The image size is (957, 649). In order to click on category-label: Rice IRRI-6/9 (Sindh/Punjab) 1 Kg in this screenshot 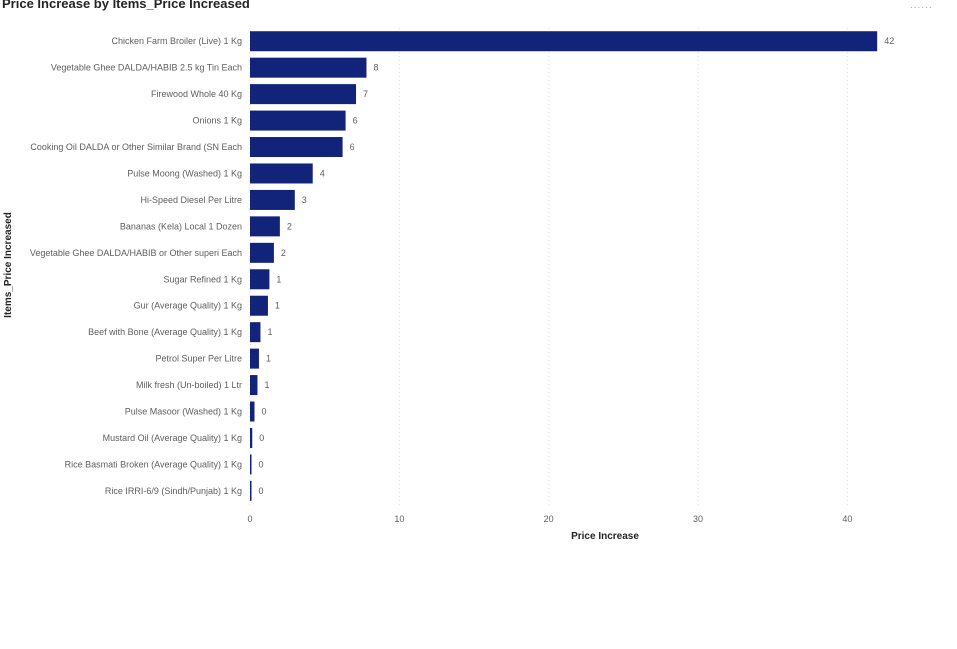, I will do `click(173, 491)`.